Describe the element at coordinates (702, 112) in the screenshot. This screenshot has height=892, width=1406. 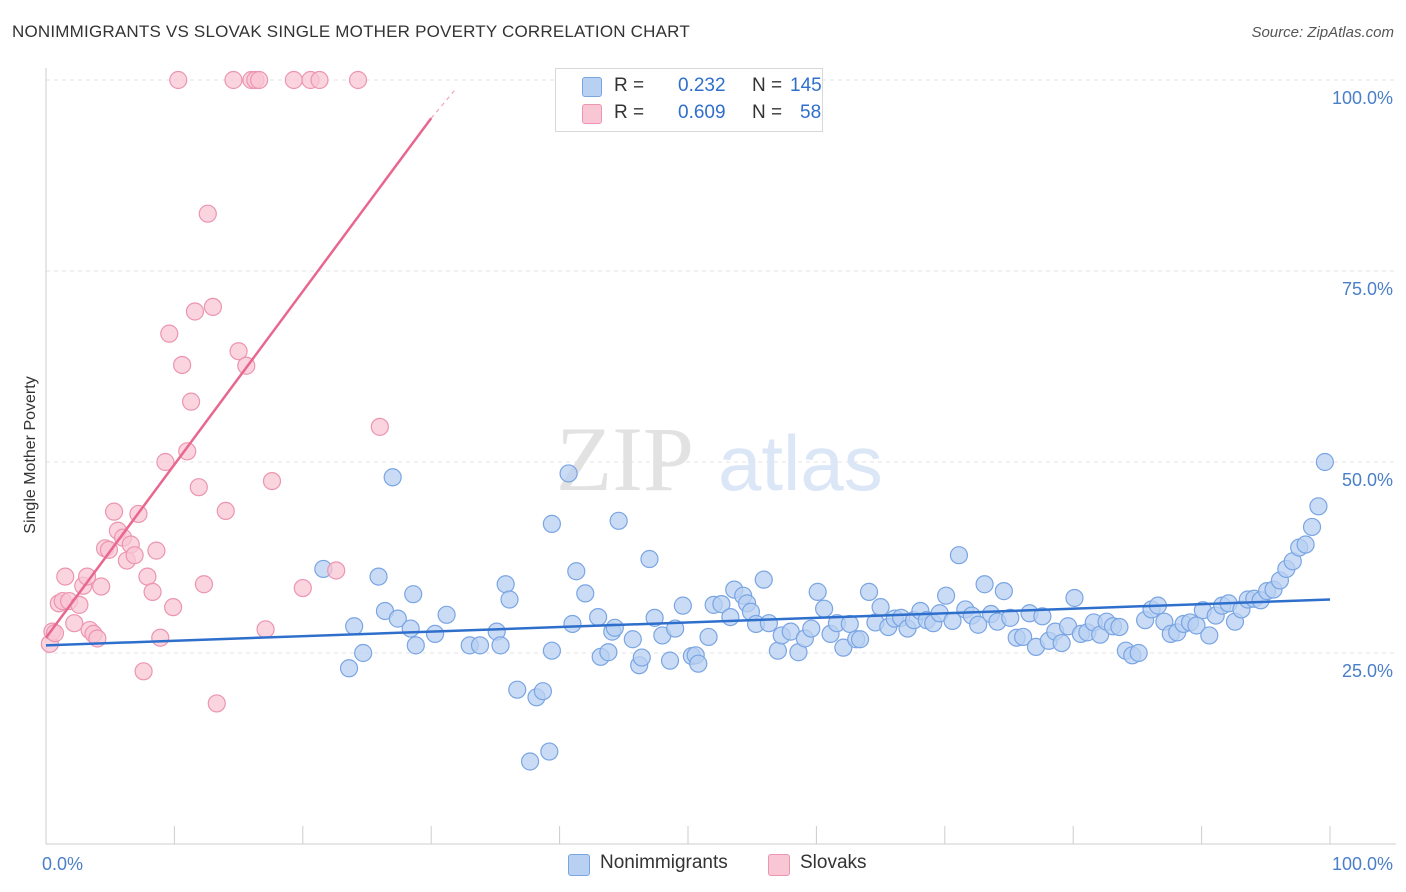
I see `r-value: 0.609` at that location.